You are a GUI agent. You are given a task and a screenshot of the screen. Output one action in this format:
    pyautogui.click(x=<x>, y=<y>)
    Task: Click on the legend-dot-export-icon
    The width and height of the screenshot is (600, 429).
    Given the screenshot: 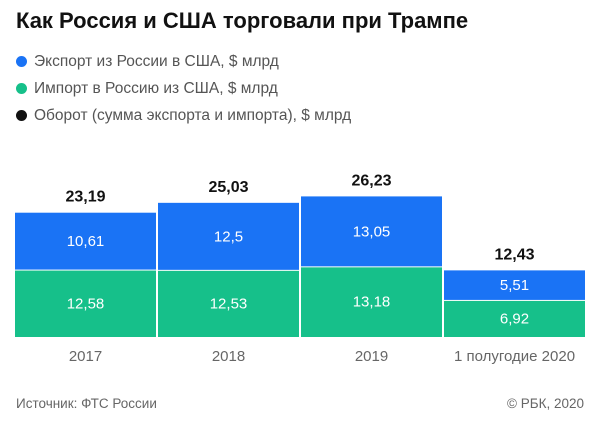 What is the action you would take?
    pyautogui.click(x=21, y=61)
    